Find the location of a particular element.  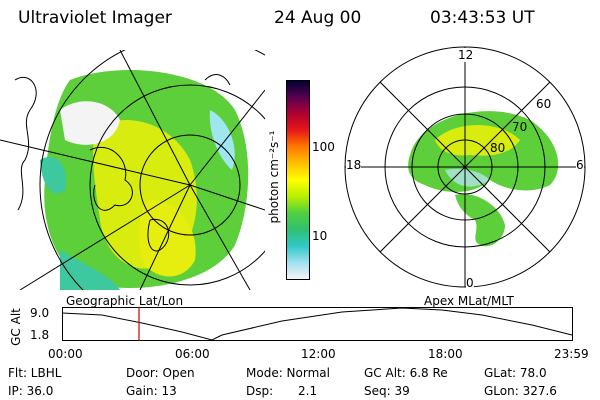

mlat-label-70: 70 is located at coordinates (520, 127).